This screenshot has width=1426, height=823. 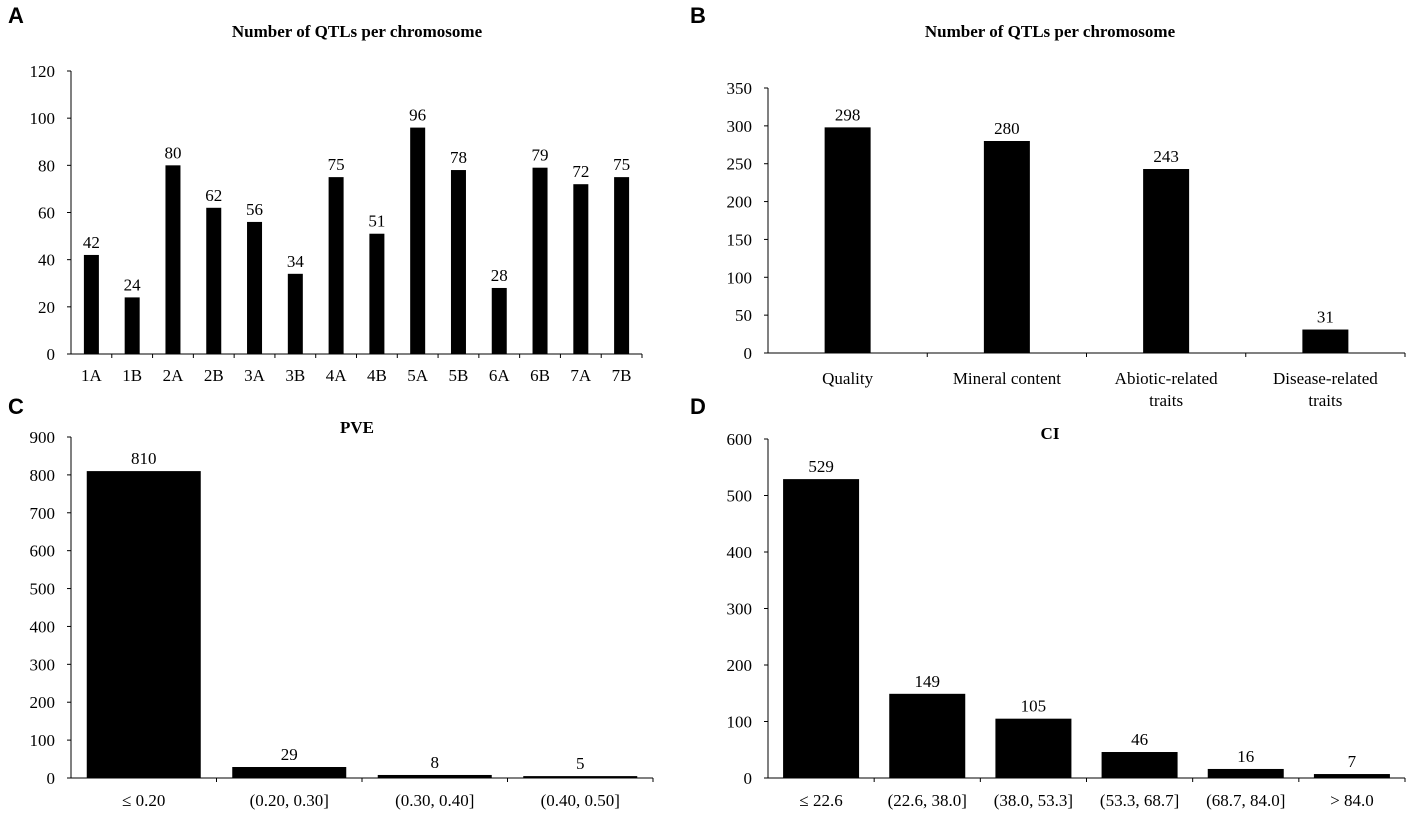 I want to click on y-tick-label: 600, so click(x=740, y=439).